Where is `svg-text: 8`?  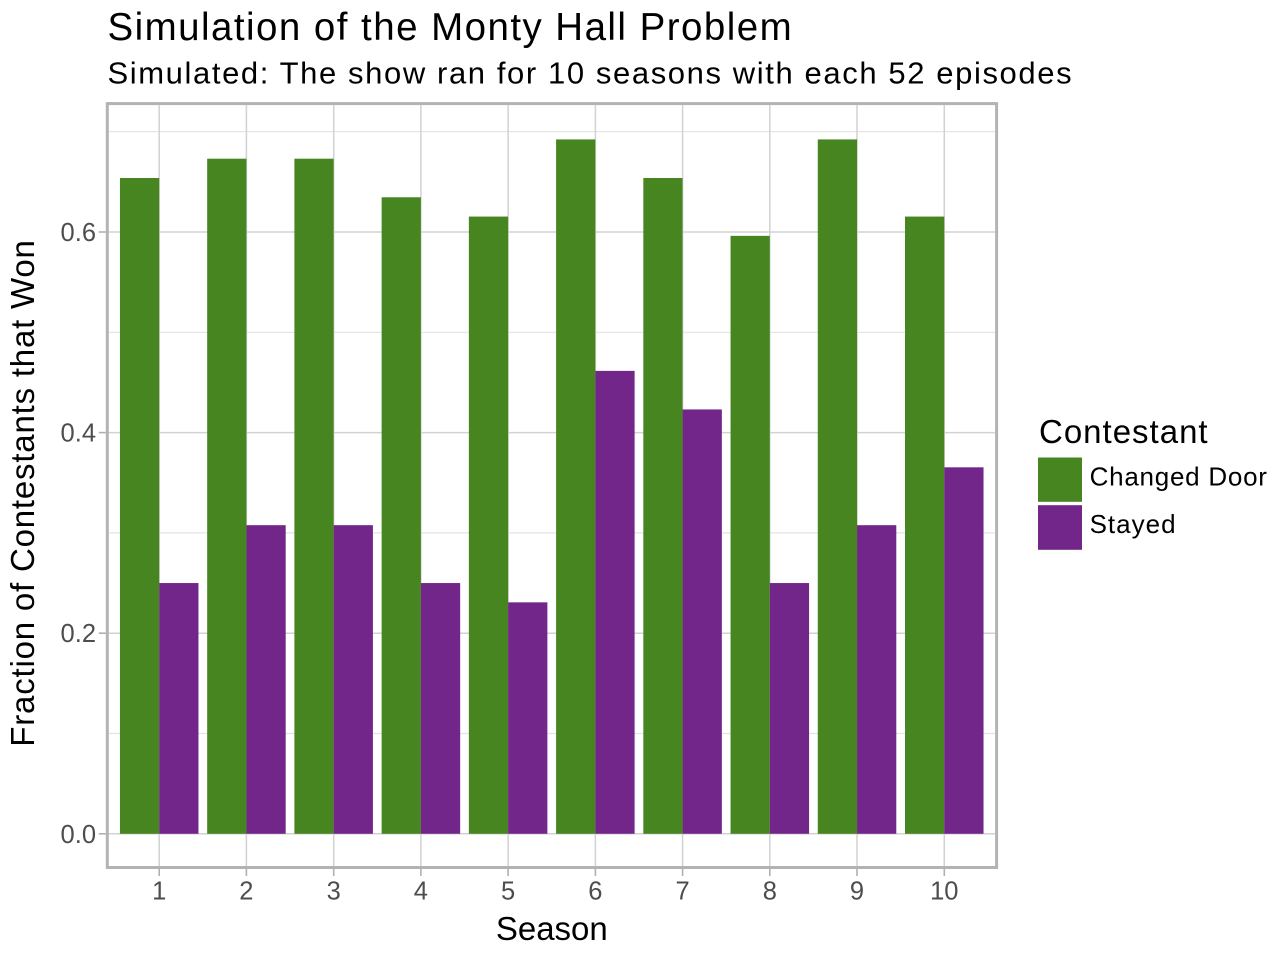 svg-text: 8 is located at coordinates (770, 892).